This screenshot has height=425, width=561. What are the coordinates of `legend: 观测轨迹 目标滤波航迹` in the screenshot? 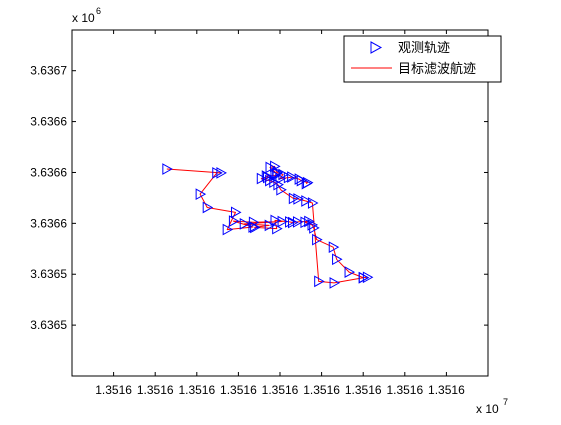 It's located at (422, 59).